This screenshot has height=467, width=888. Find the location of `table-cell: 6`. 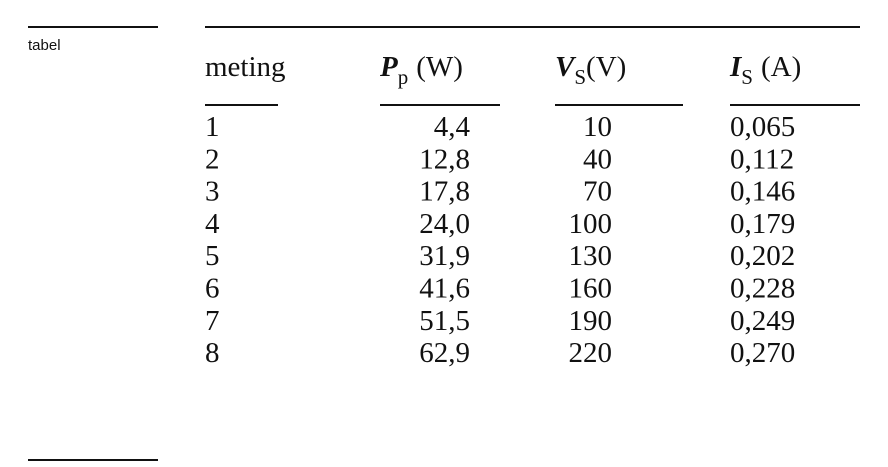

table-cell: 6 is located at coordinates (212, 289).